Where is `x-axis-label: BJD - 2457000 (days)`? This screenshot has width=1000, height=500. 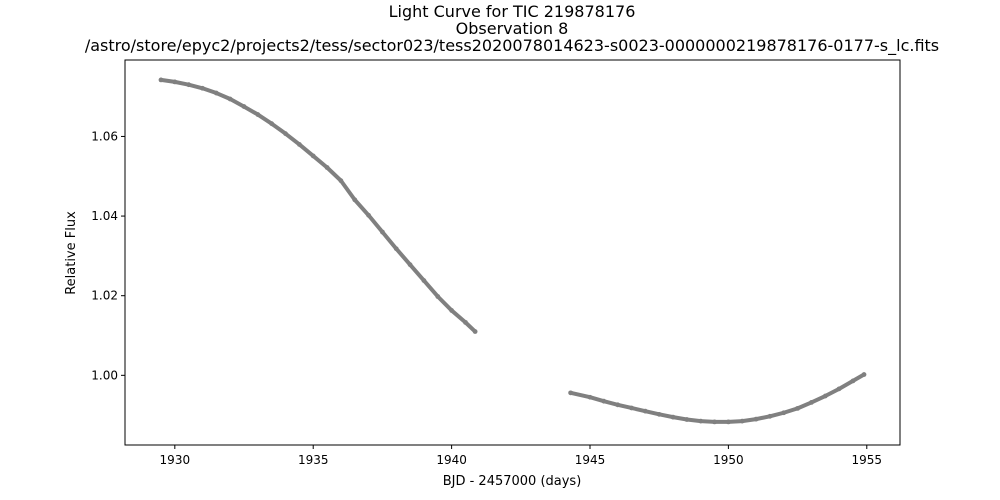
x-axis-label: BJD - 2457000 (days) is located at coordinates (512, 481).